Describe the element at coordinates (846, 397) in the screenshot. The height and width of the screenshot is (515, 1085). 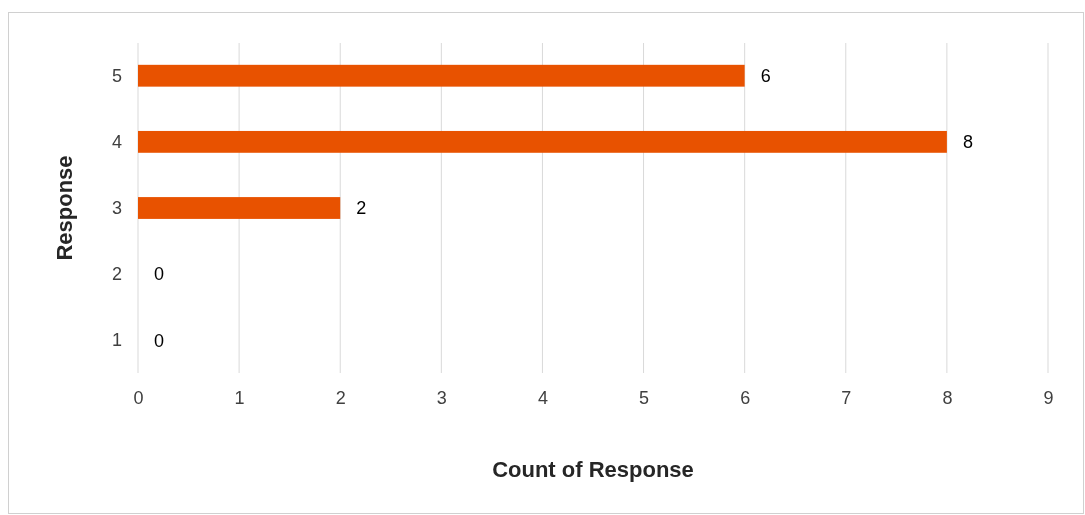
I see `x-tick-label: 7` at that location.